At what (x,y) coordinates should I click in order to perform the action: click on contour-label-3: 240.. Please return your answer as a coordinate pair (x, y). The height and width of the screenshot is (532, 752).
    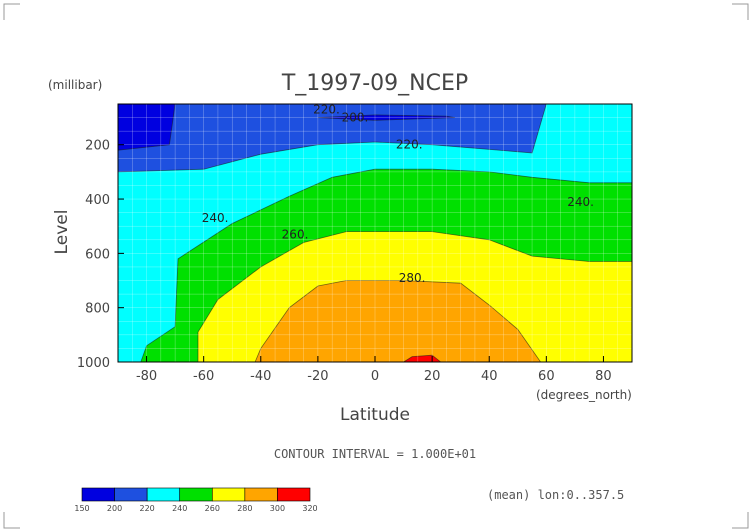
    Looking at the image, I should click on (215, 218).